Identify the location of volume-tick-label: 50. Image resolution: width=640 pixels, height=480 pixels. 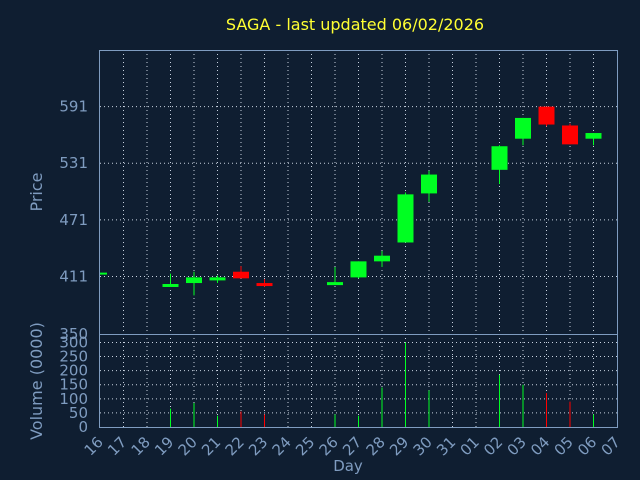
(78, 413).